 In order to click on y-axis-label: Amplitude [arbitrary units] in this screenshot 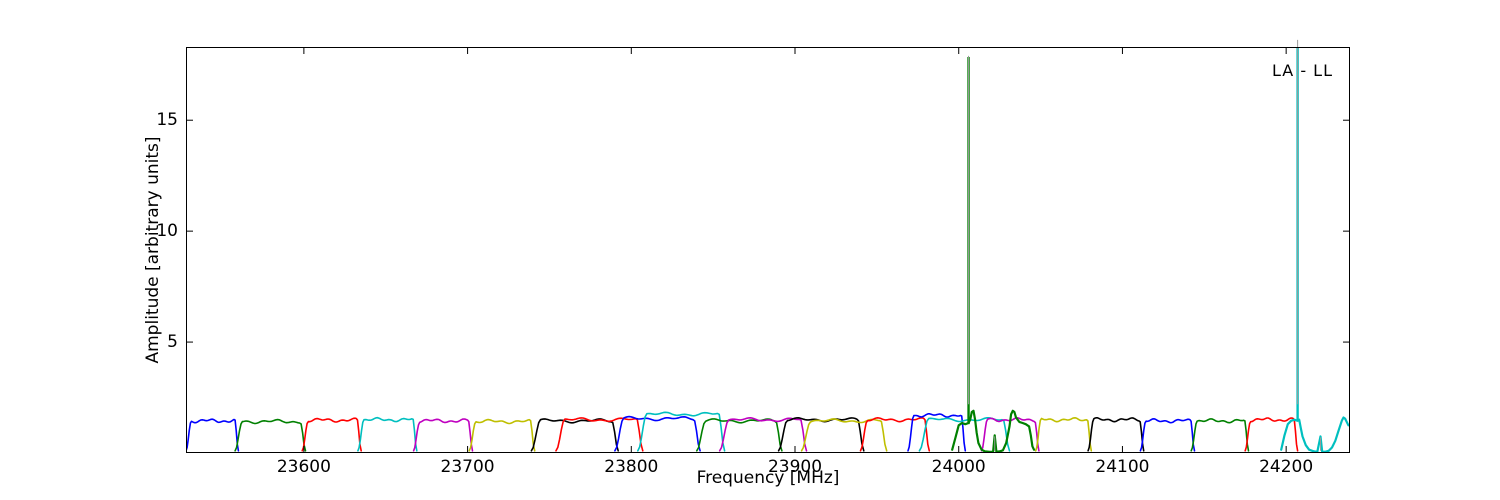, I will do `click(153, 250)`.